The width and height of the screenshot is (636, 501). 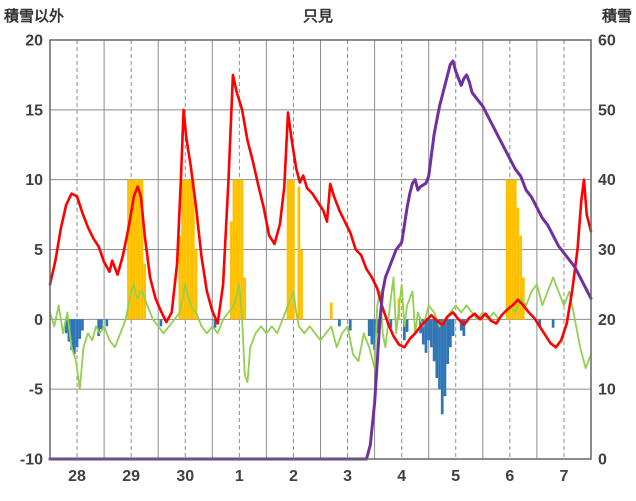 What do you see at coordinates (607, 180) in the screenshot?
I see `svg-text: 40` at bounding box center [607, 180].